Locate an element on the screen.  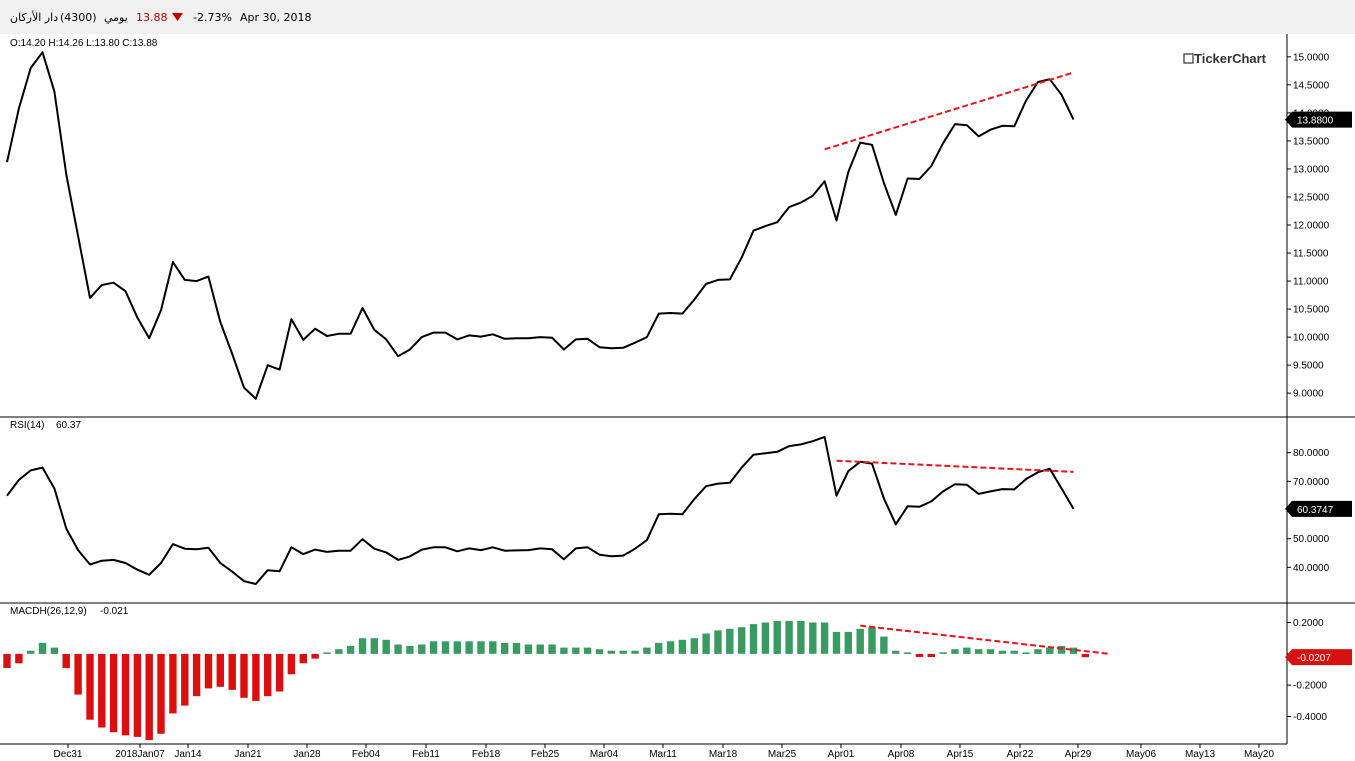
macd-value: -0.021 is located at coordinates (114, 611).